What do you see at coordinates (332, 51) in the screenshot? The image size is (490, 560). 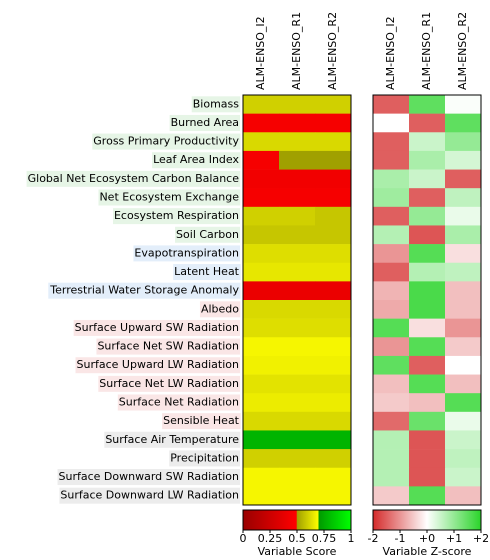 I see `column-label: ALM-ENSO_R2` at bounding box center [332, 51].